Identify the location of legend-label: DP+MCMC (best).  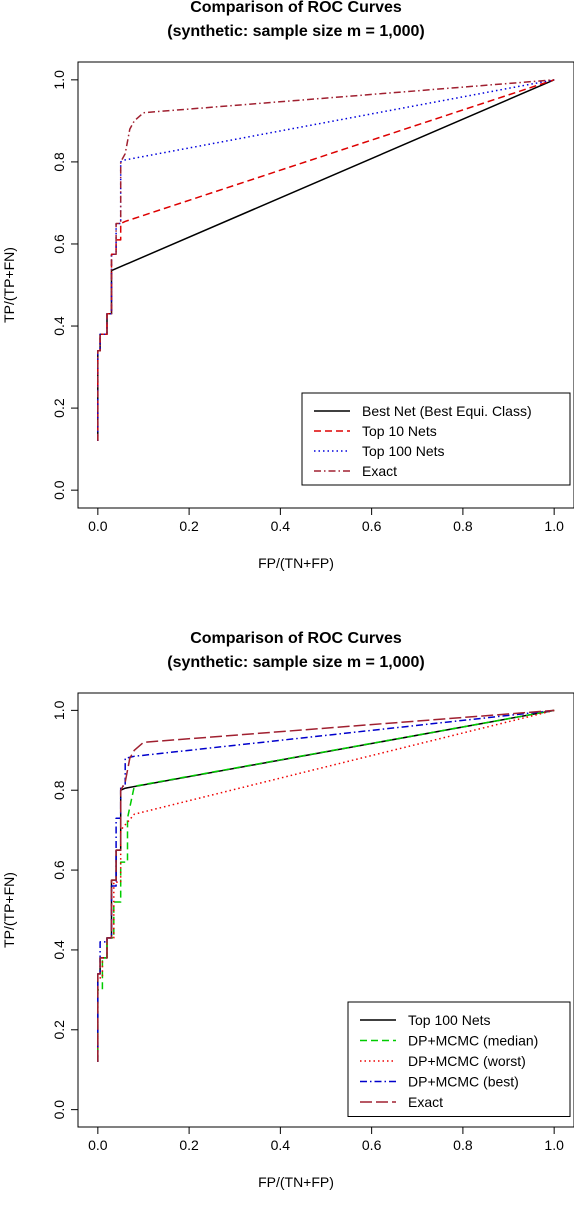
(463, 1082).